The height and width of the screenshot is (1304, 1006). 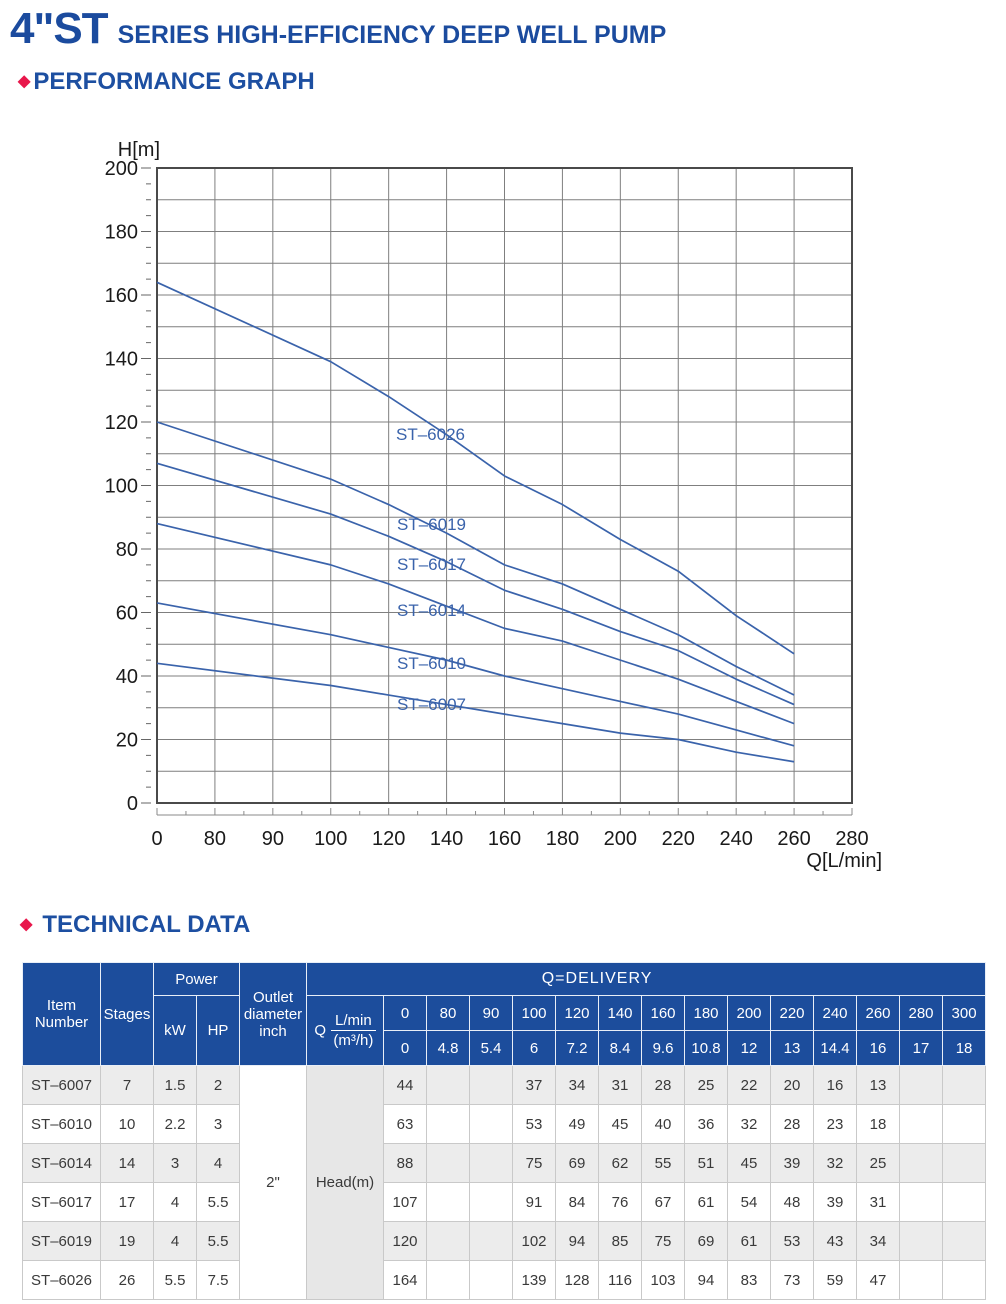 I want to click on head-value-cell: 28, so click(x=792, y=1124).